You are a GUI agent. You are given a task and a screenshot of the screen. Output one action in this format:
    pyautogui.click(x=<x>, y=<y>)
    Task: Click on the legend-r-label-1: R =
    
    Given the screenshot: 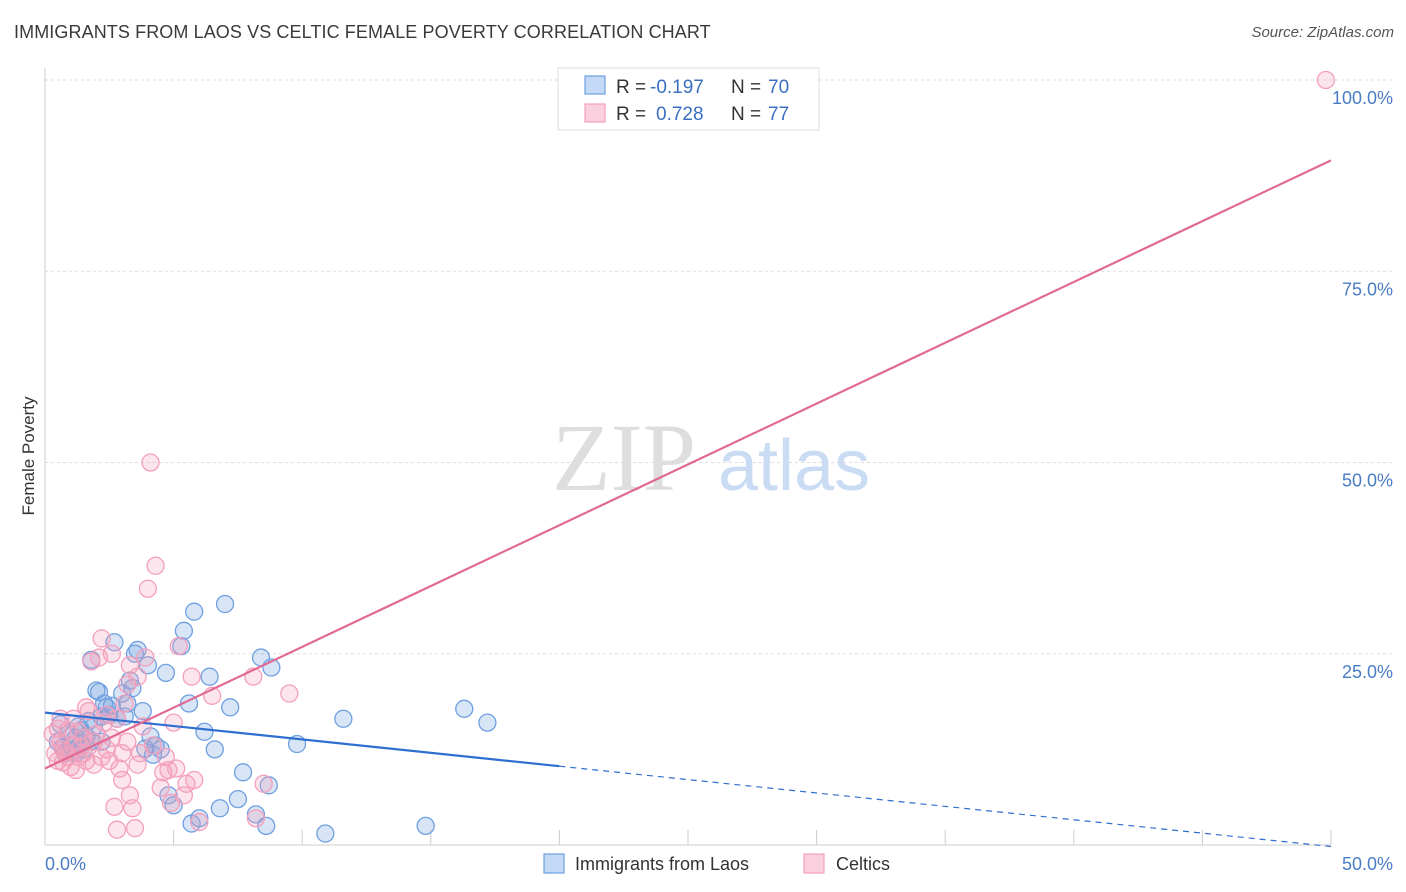 What is the action you would take?
    pyautogui.click(x=631, y=114)
    